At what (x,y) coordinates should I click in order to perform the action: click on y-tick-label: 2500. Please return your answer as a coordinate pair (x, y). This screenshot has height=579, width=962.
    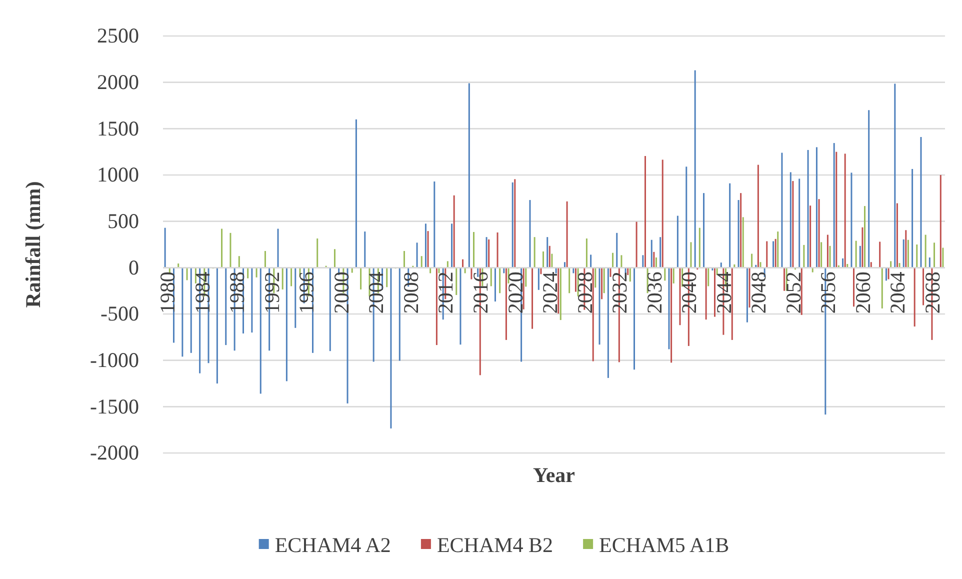
    Looking at the image, I should click on (118, 36).